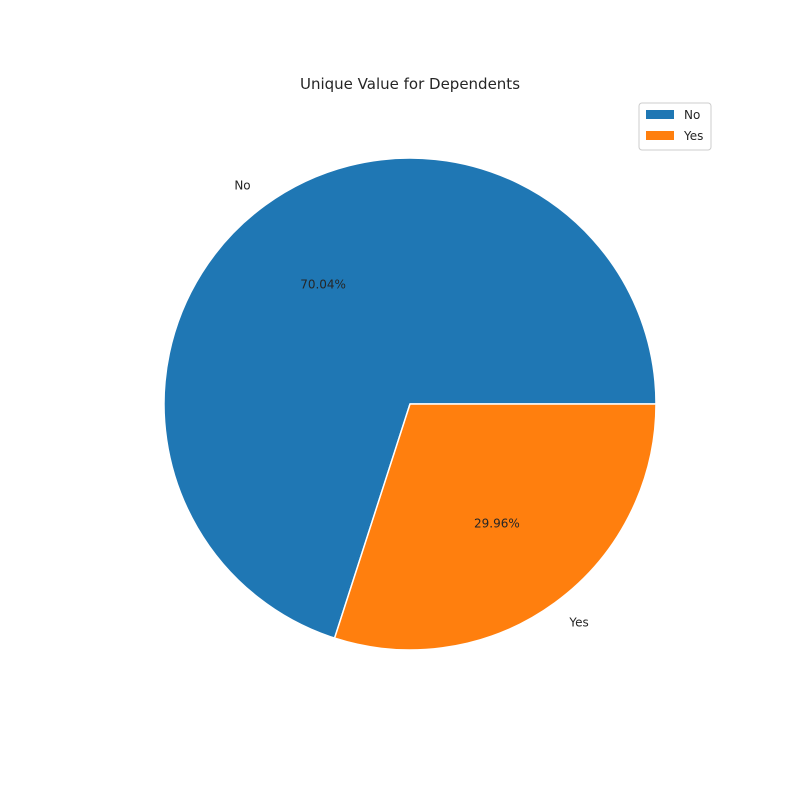  Describe the element at coordinates (692, 115) in the screenshot. I see `legend-label-no: No` at that location.